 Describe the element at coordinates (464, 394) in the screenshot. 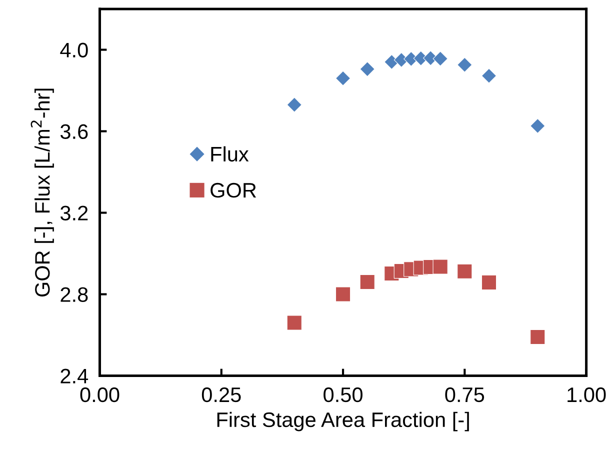

I see `x-tick-label: 0.75` at that location.